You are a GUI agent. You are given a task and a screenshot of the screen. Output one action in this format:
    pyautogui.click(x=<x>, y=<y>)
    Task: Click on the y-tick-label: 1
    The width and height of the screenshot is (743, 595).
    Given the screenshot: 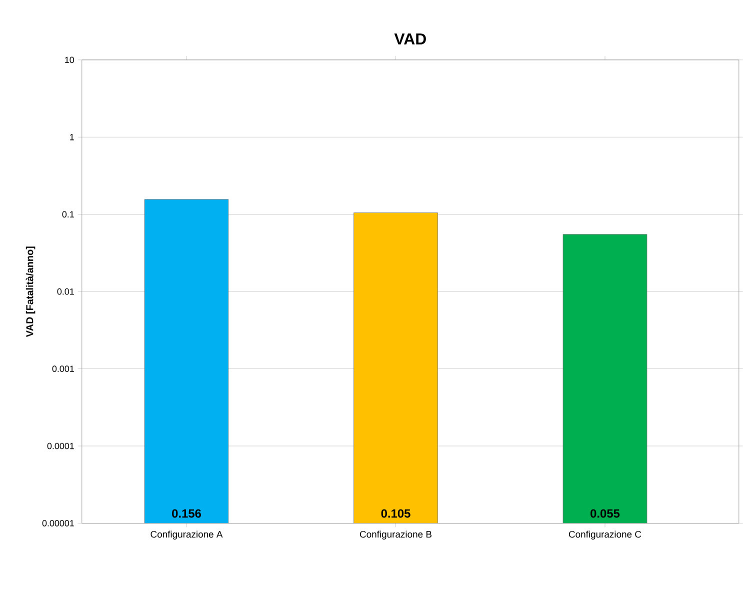 What is the action you would take?
    pyautogui.click(x=72, y=137)
    